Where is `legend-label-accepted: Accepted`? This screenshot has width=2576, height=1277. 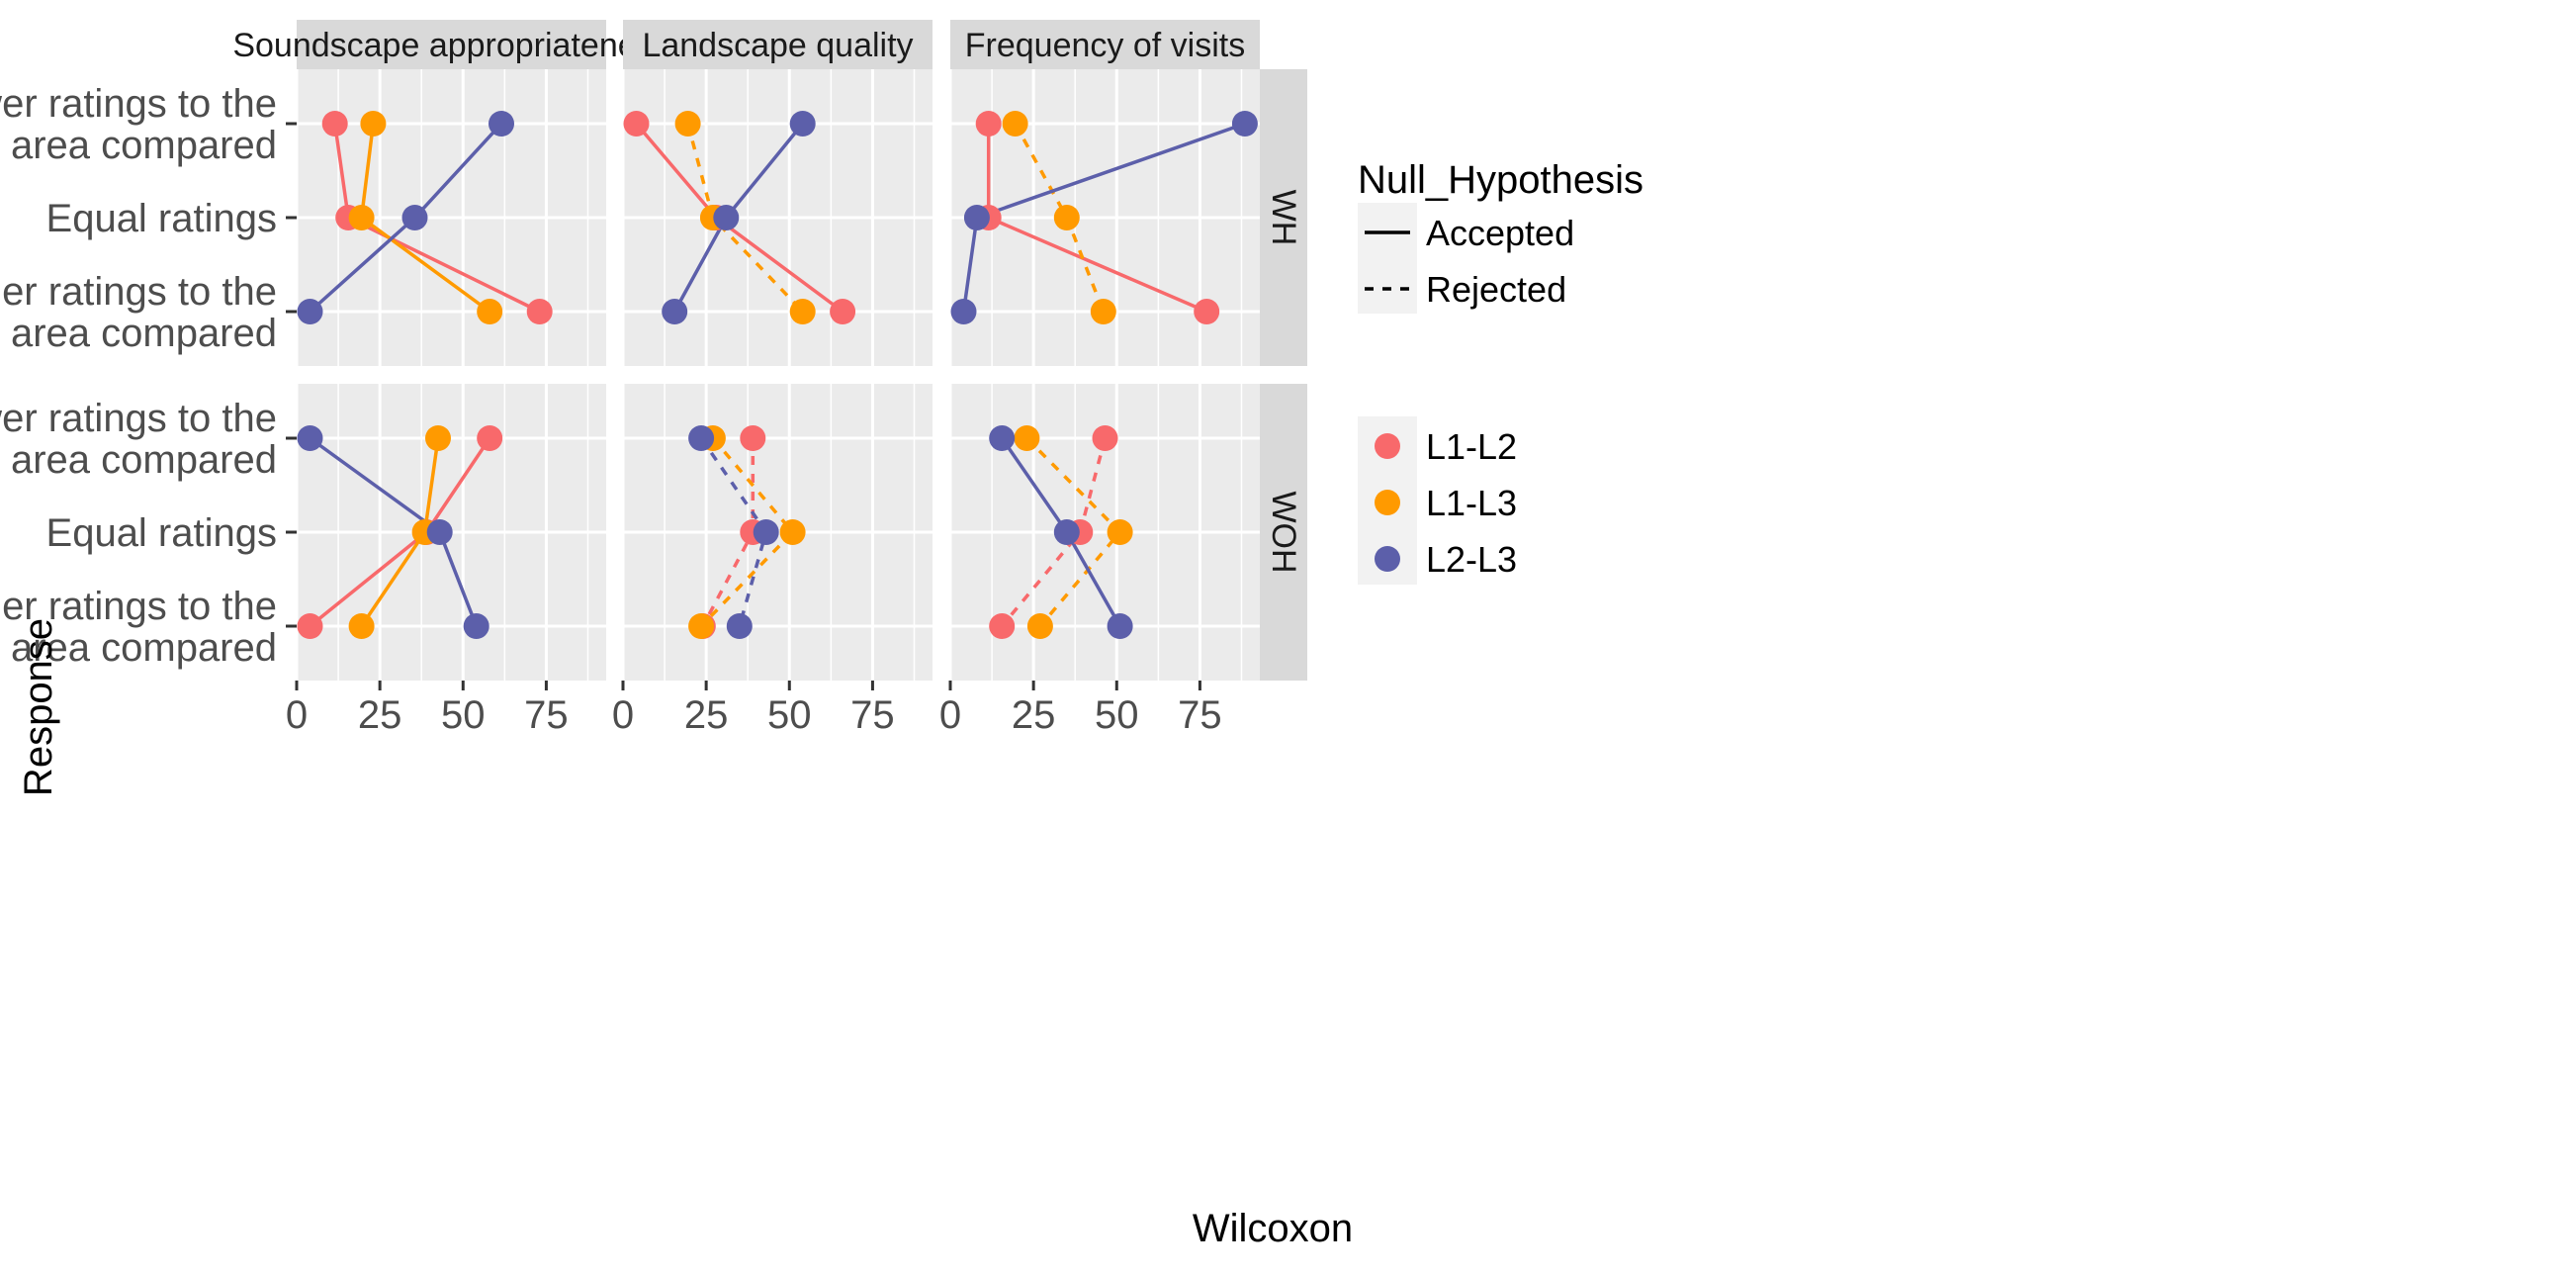 legend-label-accepted: Accepted is located at coordinates (1500, 233).